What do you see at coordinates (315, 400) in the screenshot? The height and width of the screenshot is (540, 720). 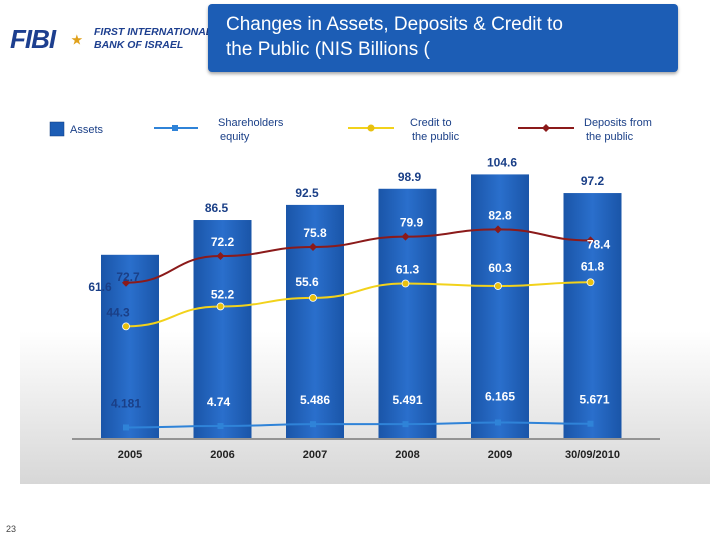 I see `equity-data-label: 5.486` at bounding box center [315, 400].